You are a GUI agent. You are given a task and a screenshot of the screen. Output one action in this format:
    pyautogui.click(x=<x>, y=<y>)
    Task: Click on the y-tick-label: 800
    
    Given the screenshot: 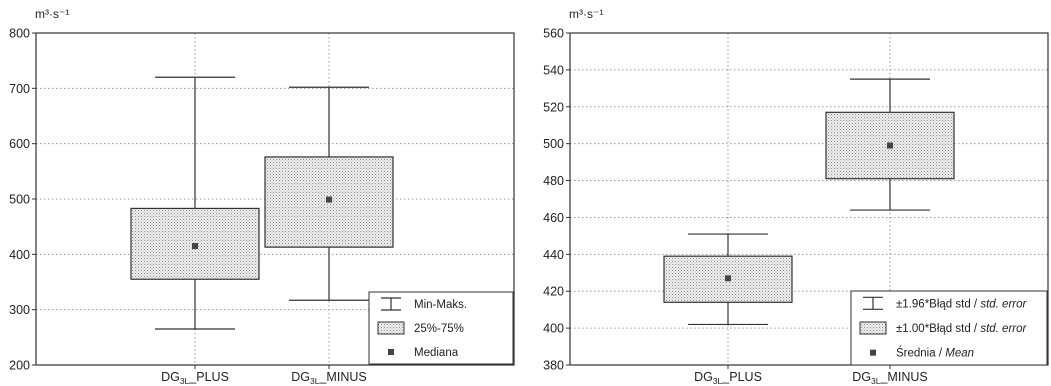 What is the action you would take?
    pyautogui.click(x=19, y=34)
    